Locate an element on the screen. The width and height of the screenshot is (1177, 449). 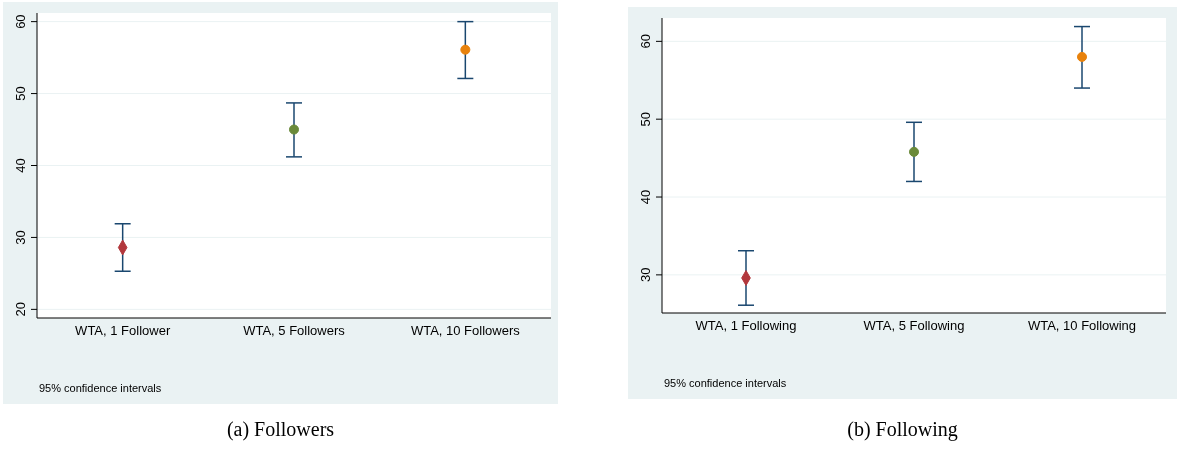
y-tick-label: 20 is located at coordinates (20, 309).